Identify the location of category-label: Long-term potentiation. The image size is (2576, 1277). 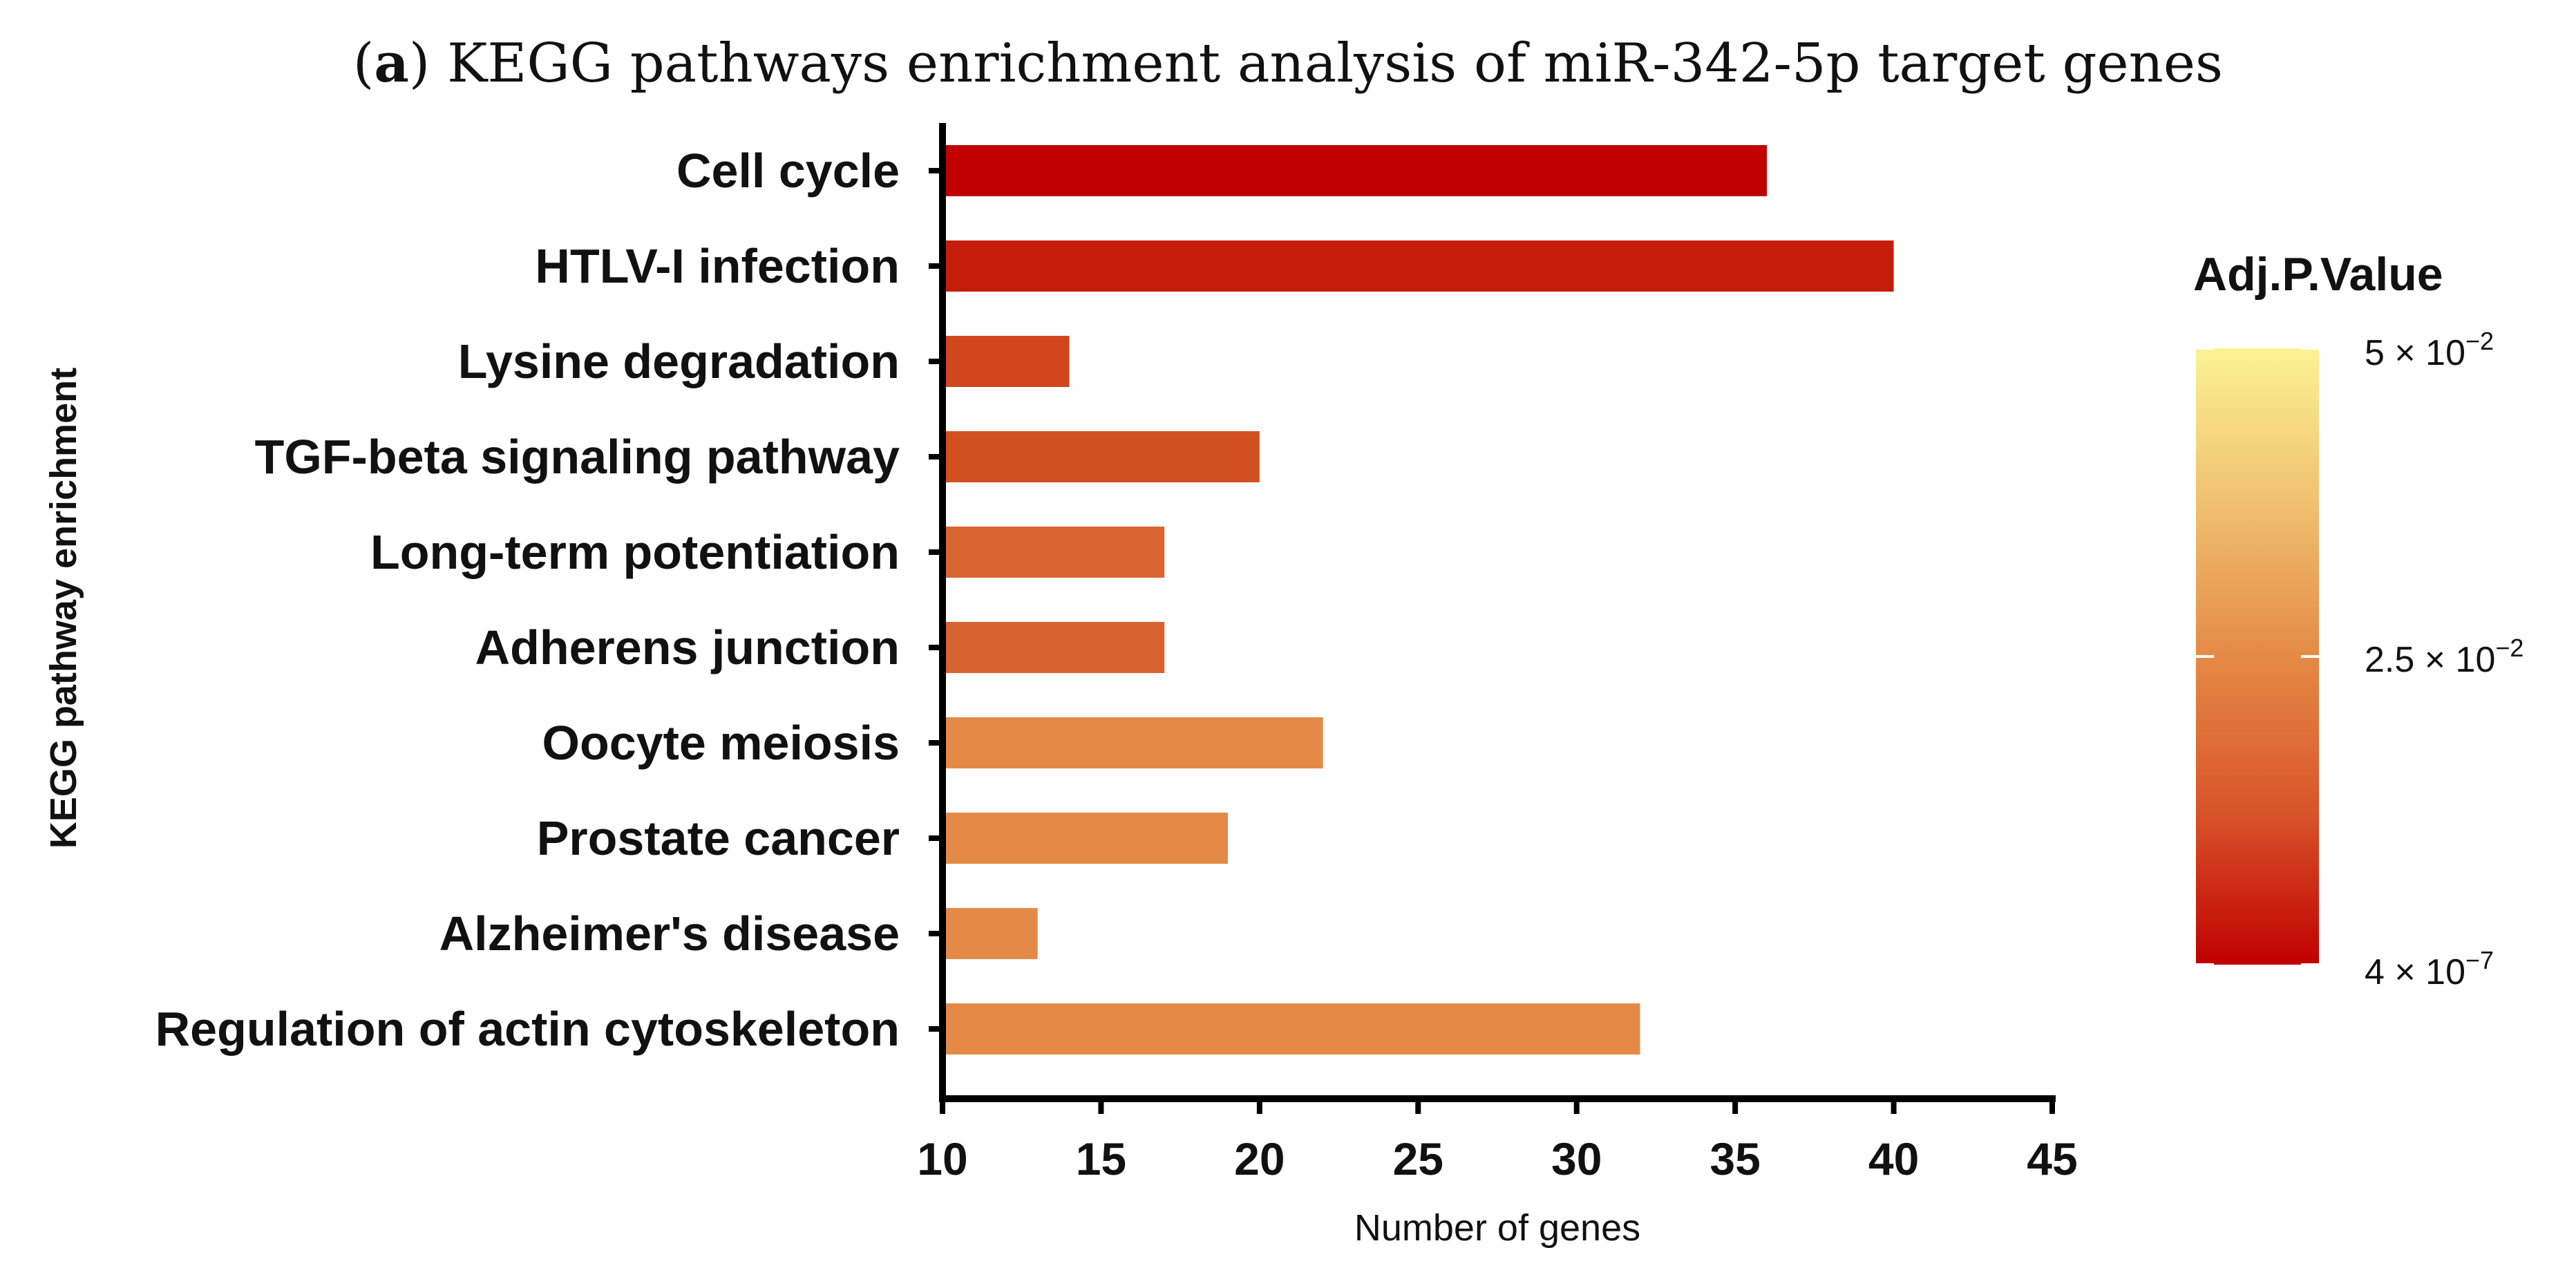
(635, 552).